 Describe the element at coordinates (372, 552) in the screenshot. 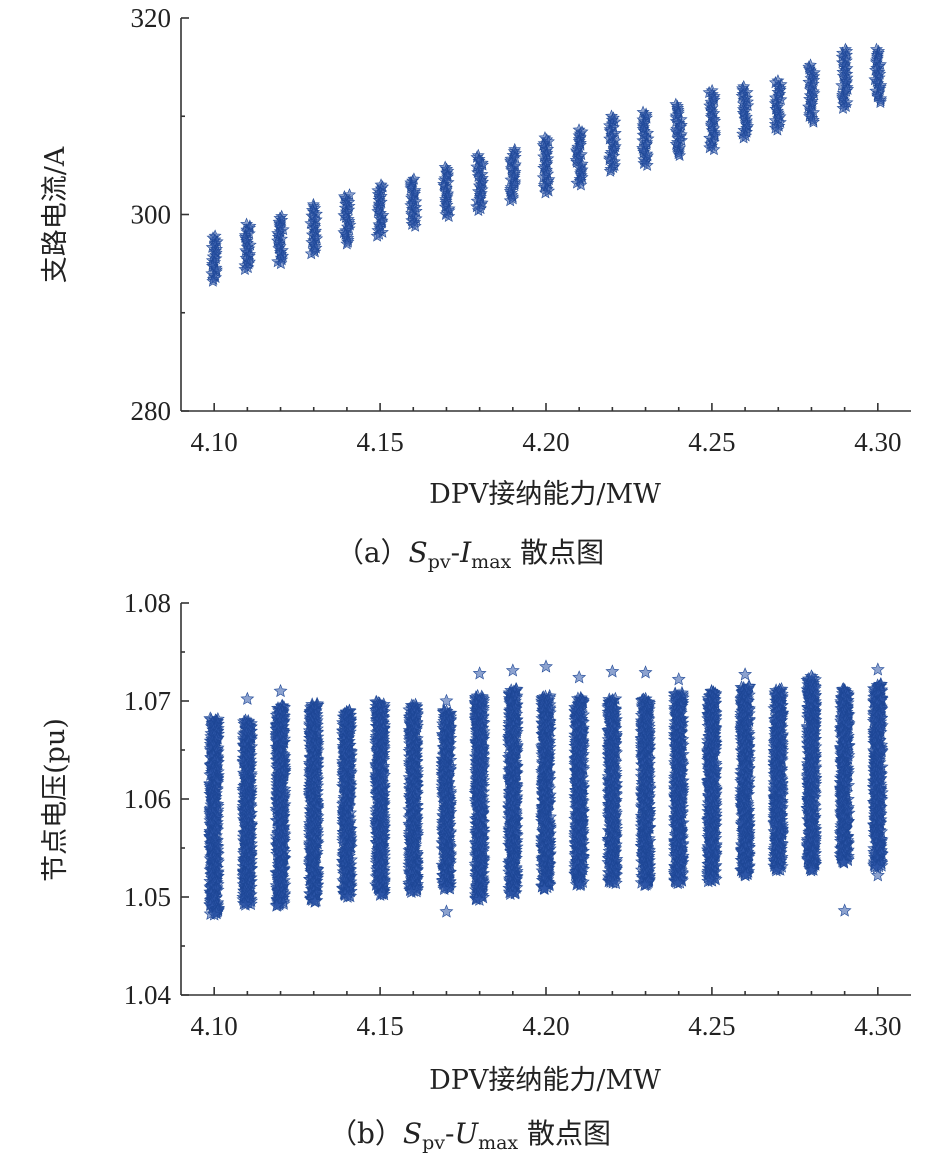

I see `caption-prefix: （a）` at that location.